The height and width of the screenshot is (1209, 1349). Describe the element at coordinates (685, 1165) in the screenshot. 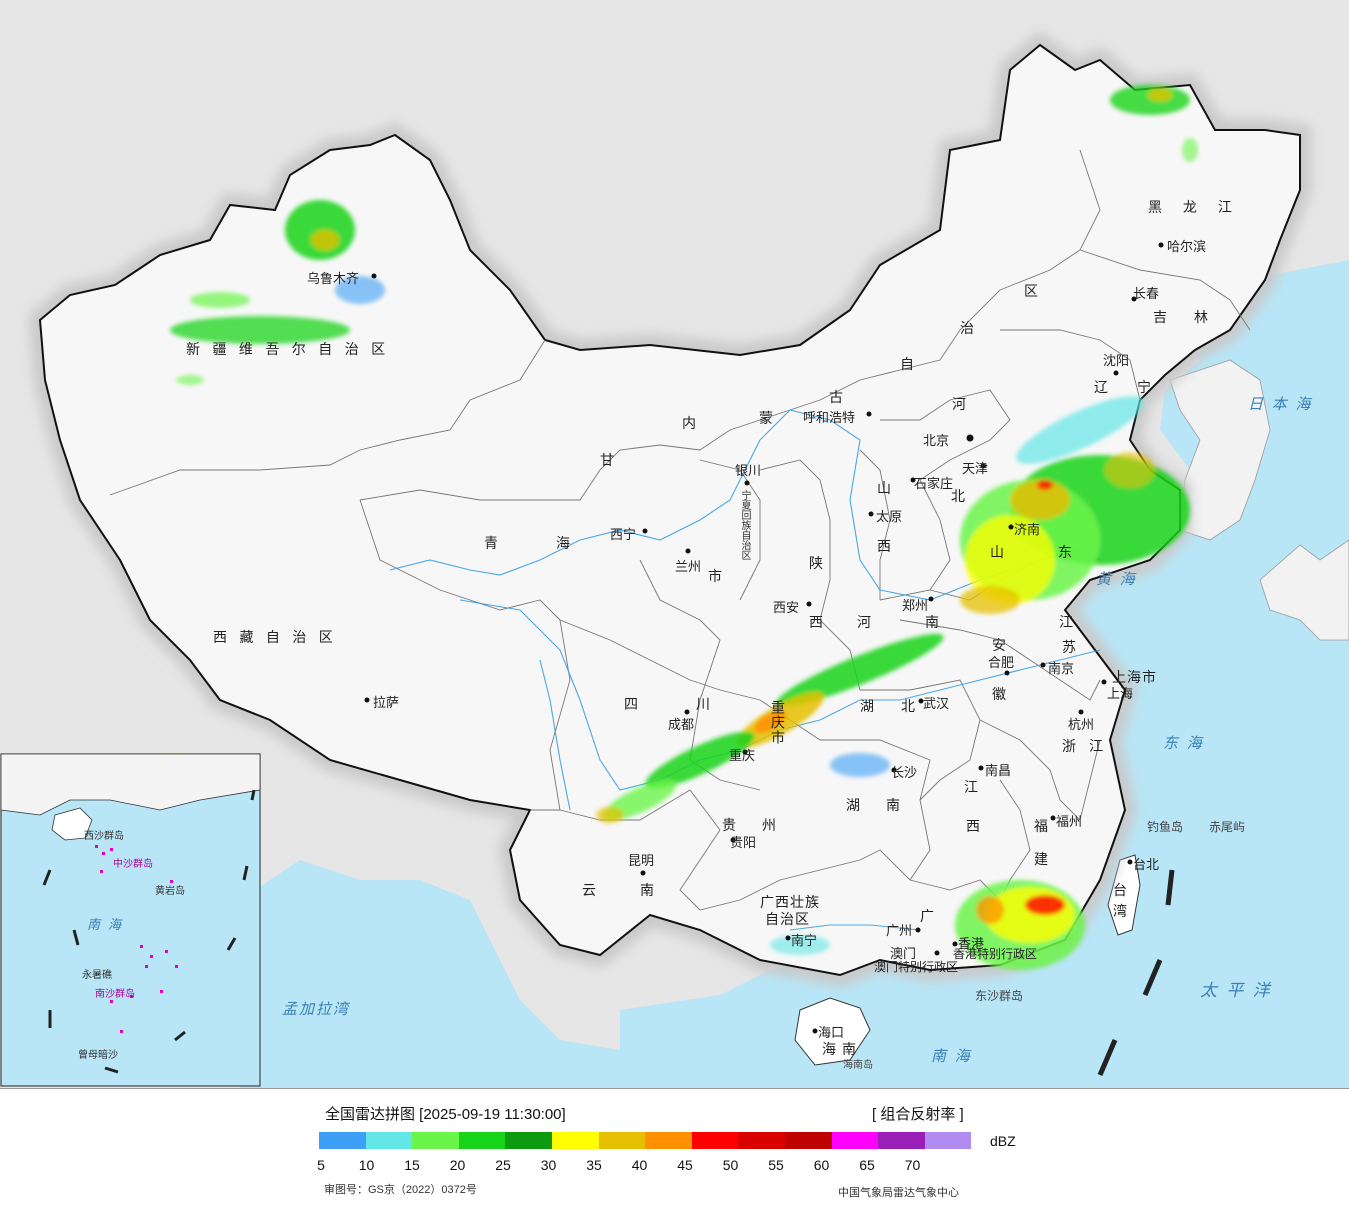

I see `legend-tick-label: 45` at that location.